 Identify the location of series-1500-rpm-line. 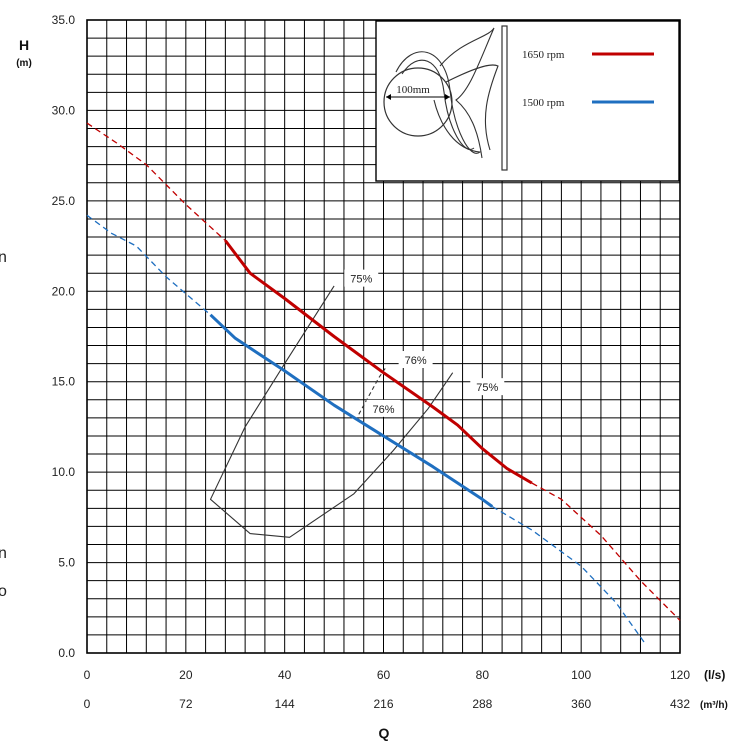
(351, 410).